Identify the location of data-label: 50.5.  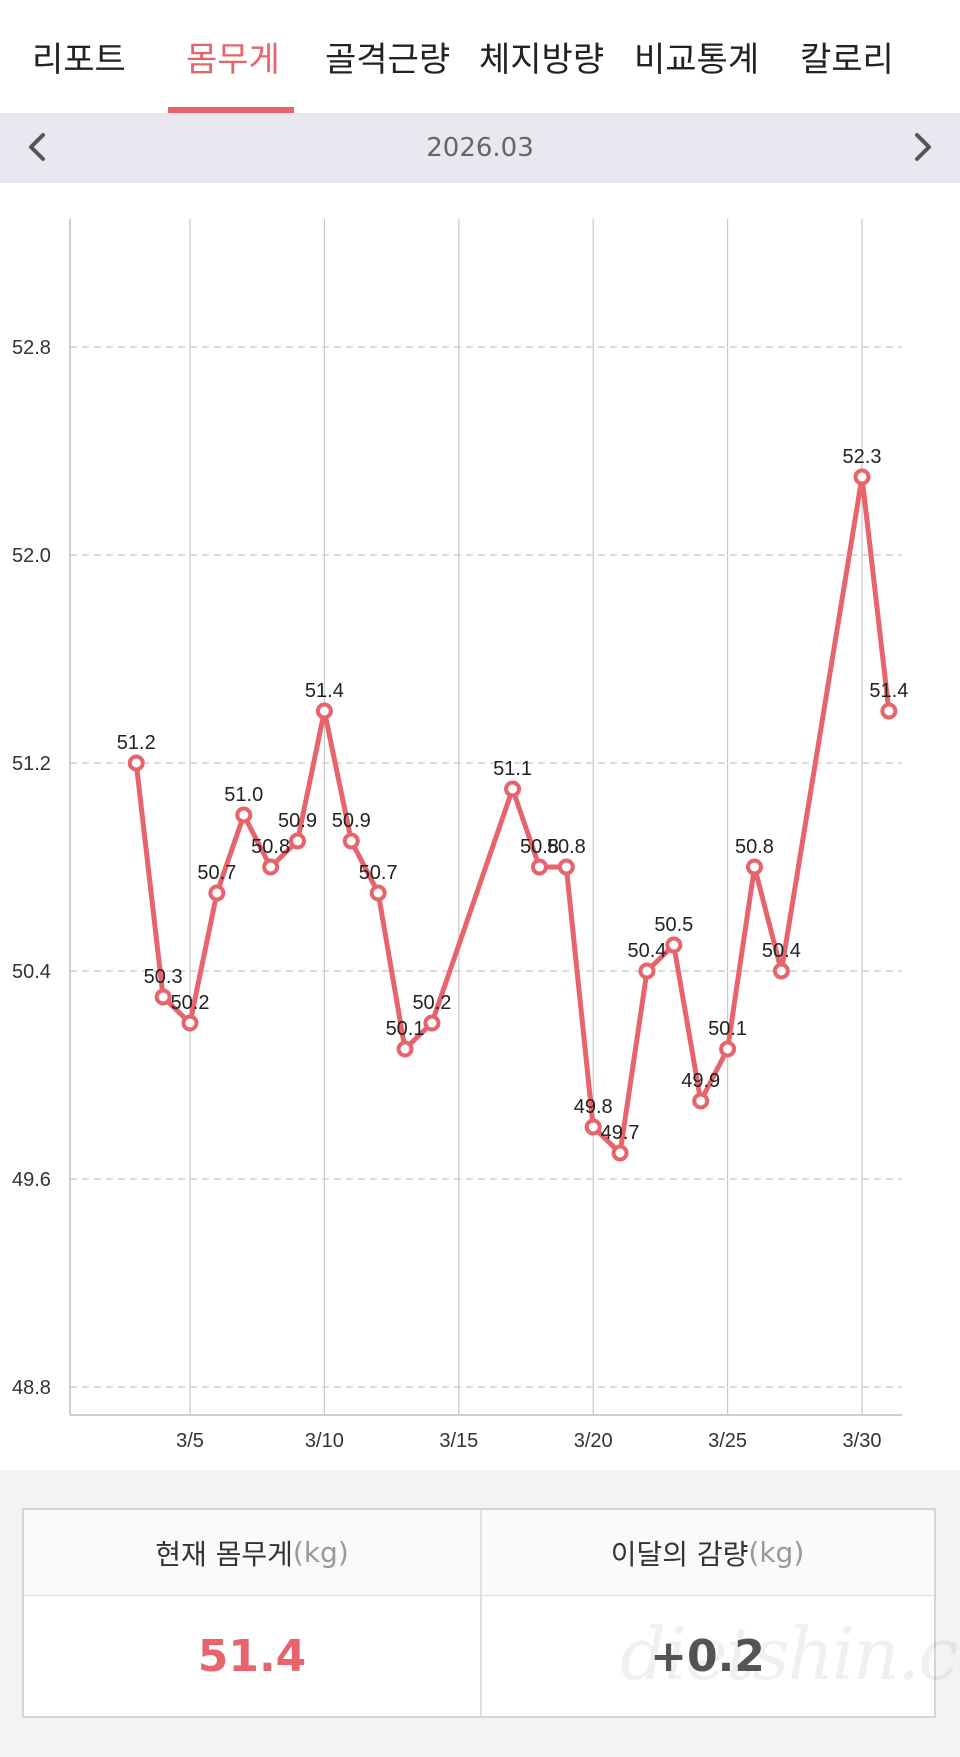
(673, 925).